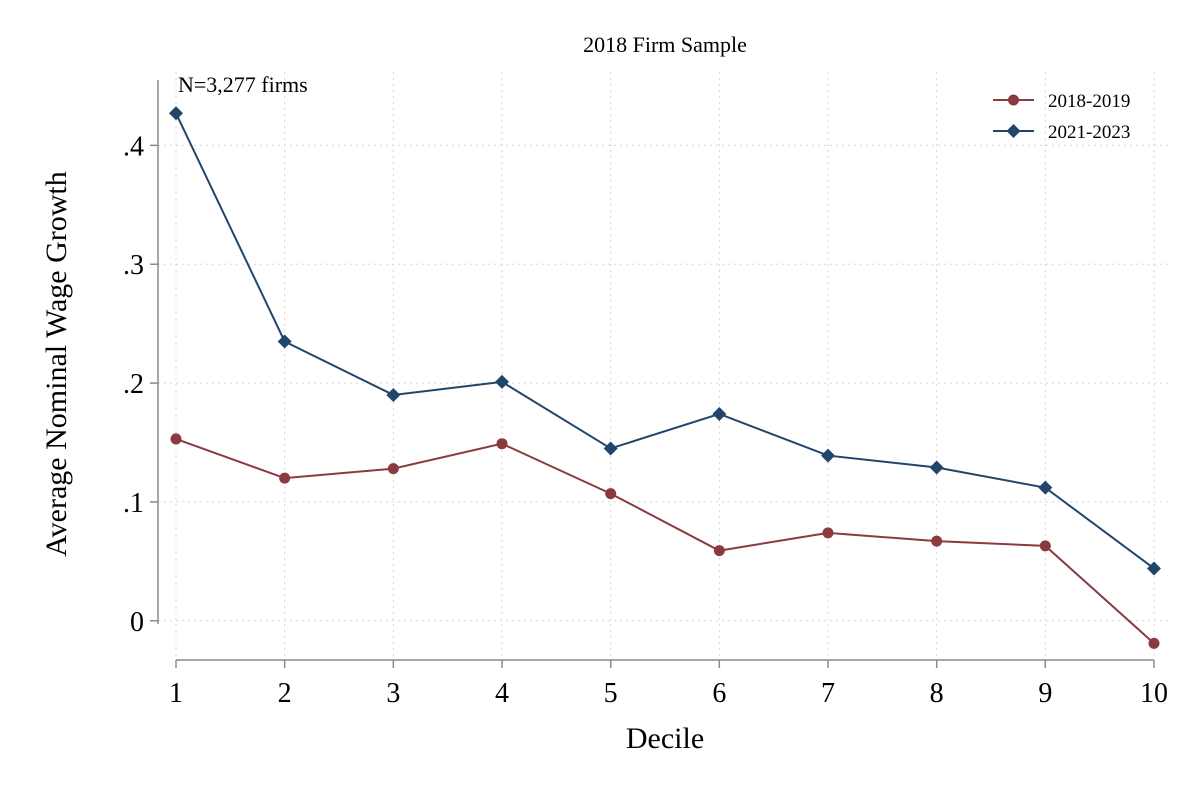  I want to click on legend-item: 2021-2023, so click(1061, 132).